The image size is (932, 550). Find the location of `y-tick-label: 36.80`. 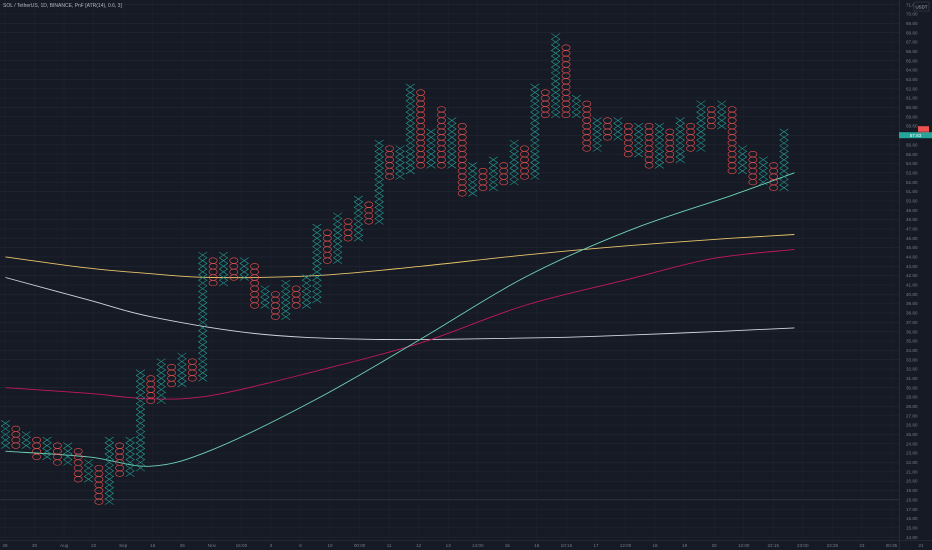

y-tick-label: 36.80 is located at coordinates (912, 331).